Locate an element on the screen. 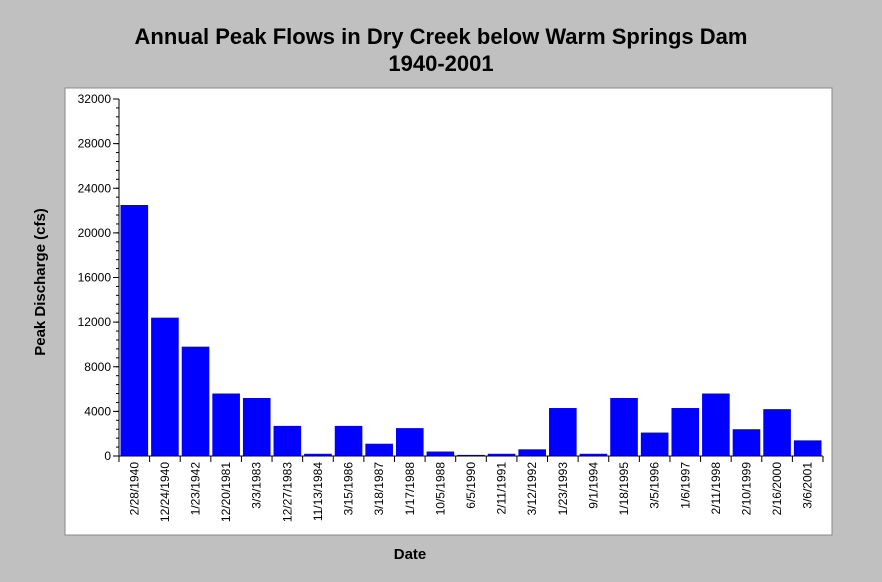  x-tick-label: 12/27/1983 is located at coordinates (287, 492).